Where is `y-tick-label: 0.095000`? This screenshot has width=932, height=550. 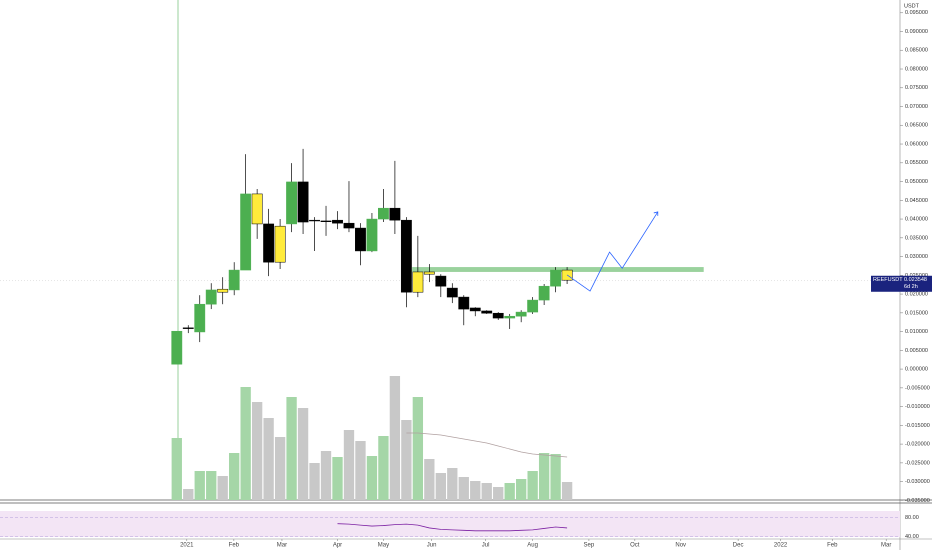
y-tick-label: 0.095000 is located at coordinates (916, 13).